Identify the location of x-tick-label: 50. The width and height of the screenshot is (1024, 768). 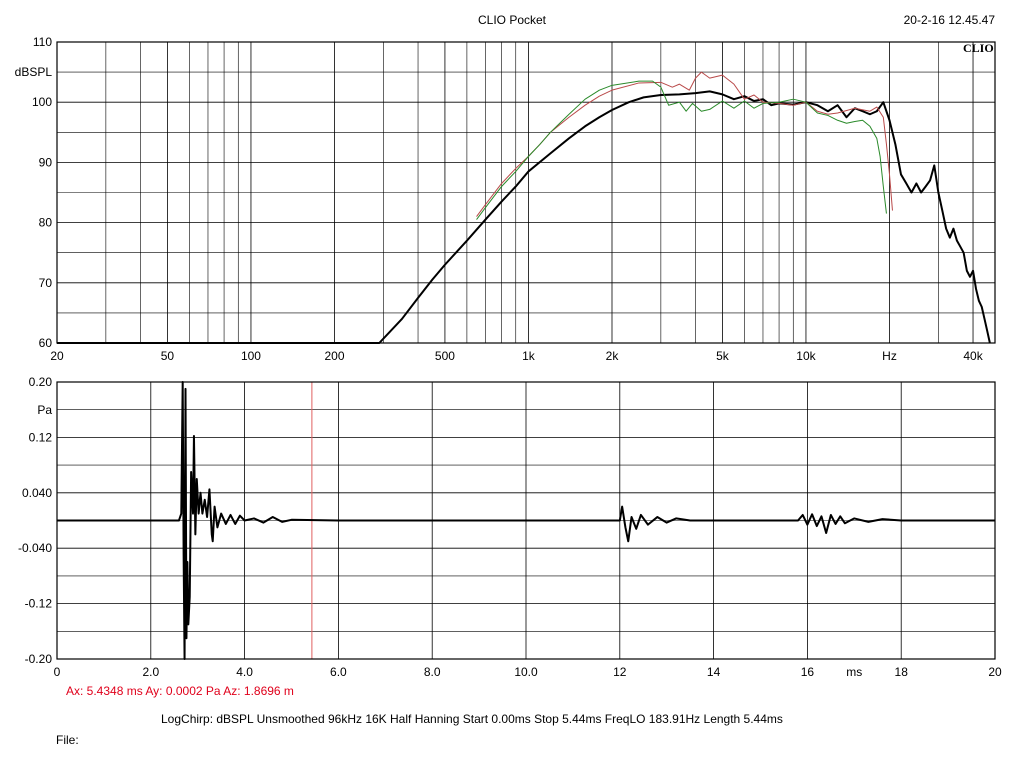
(168, 356).